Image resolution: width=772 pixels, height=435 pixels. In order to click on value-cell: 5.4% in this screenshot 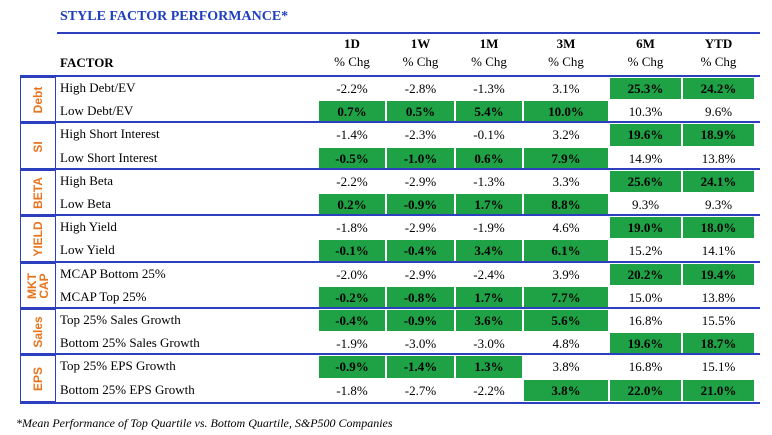, I will do `click(489, 112)`.